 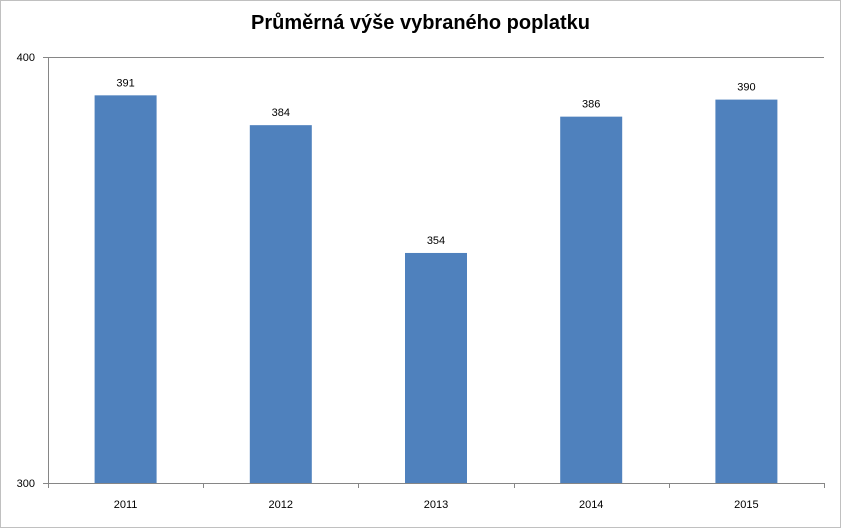 I want to click on bar-2012, so click(x=280, y=304).